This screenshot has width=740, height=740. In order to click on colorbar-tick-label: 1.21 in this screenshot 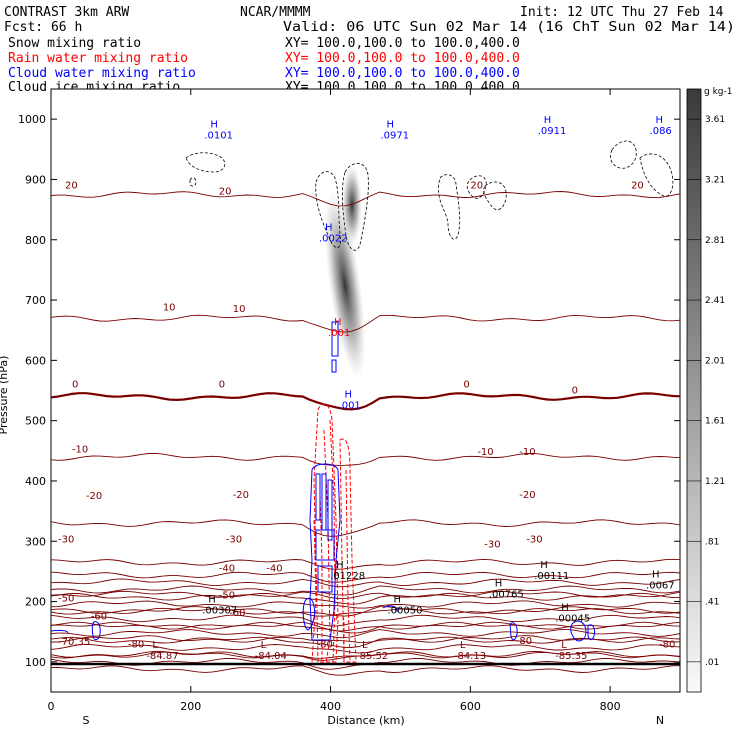, I will do `click(715, 482)`.